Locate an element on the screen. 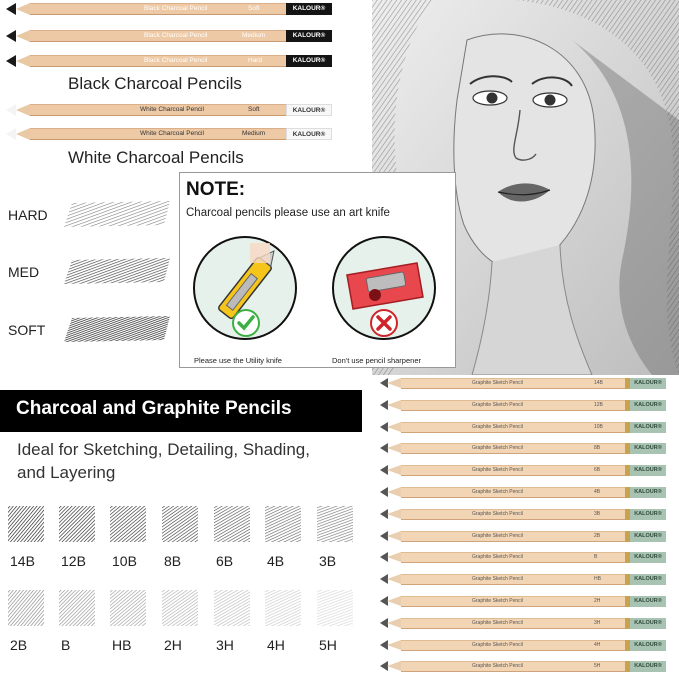 The width and height of the screenshot is (679, 679). black-charcoal-pencil-medium: Black Charcoal Pencil Medium KALOUR® is located at coordinates (169, 36).